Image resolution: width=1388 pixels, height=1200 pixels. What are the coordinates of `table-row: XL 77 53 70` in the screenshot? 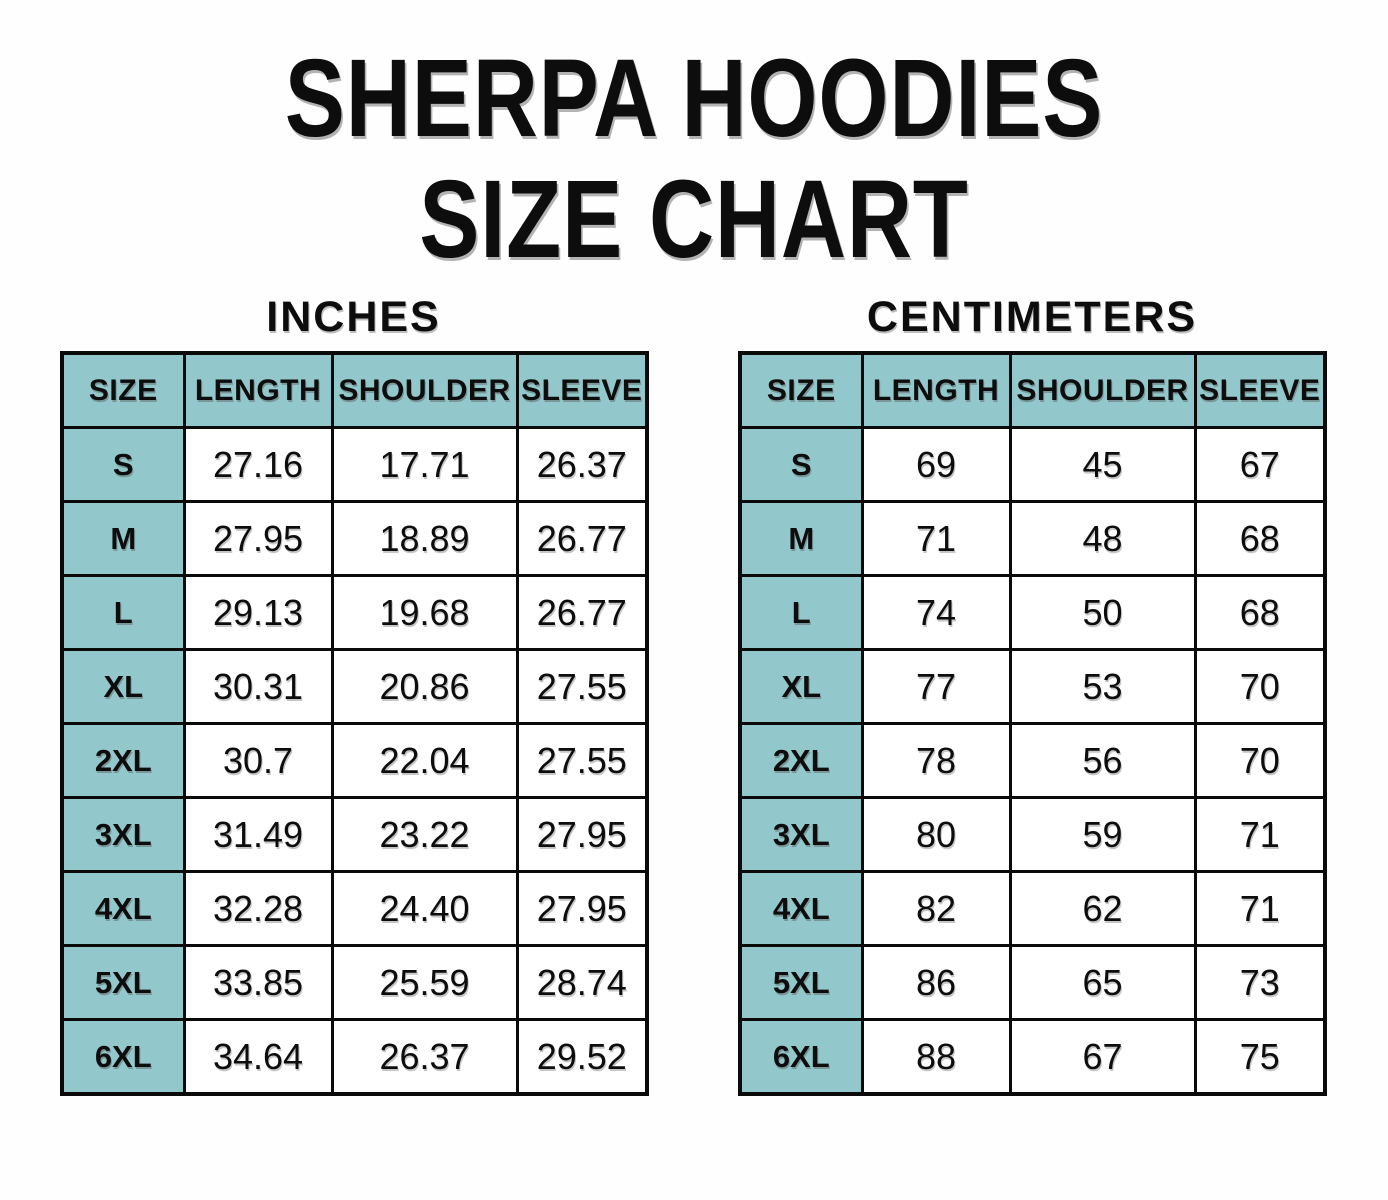 It's located at (1032, 686).